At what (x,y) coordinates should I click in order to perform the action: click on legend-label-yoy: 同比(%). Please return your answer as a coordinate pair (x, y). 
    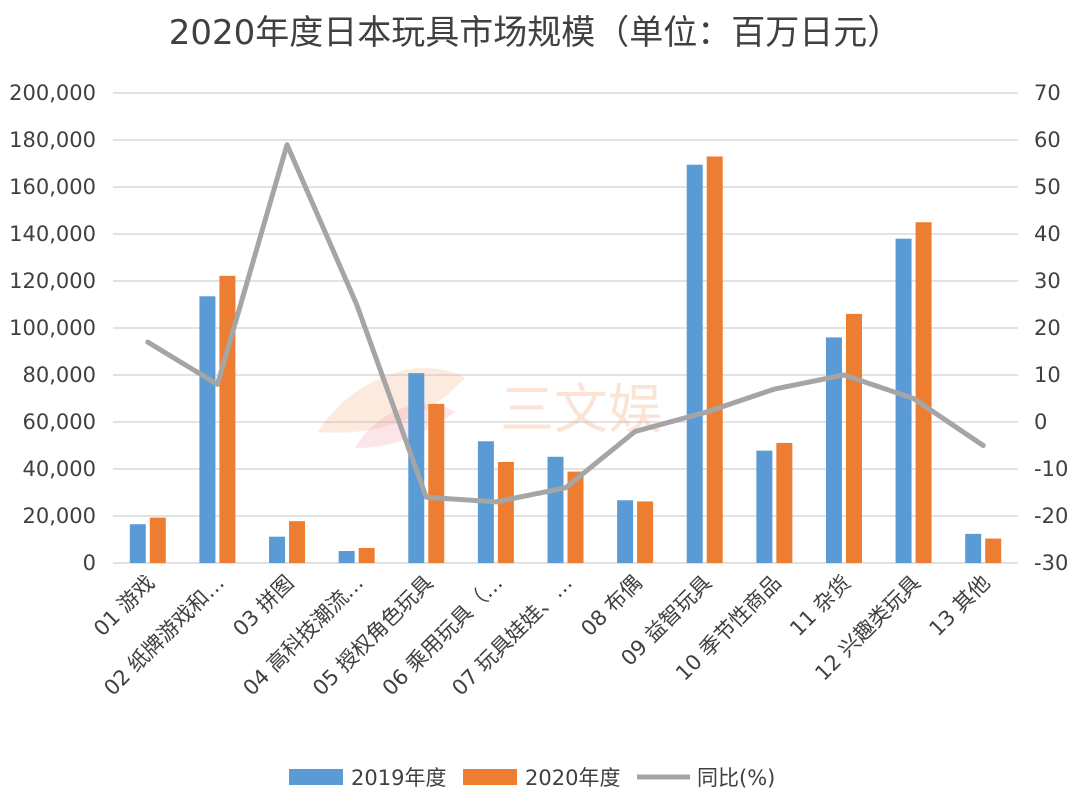
    Looking at the image, I should click on (736, 778).